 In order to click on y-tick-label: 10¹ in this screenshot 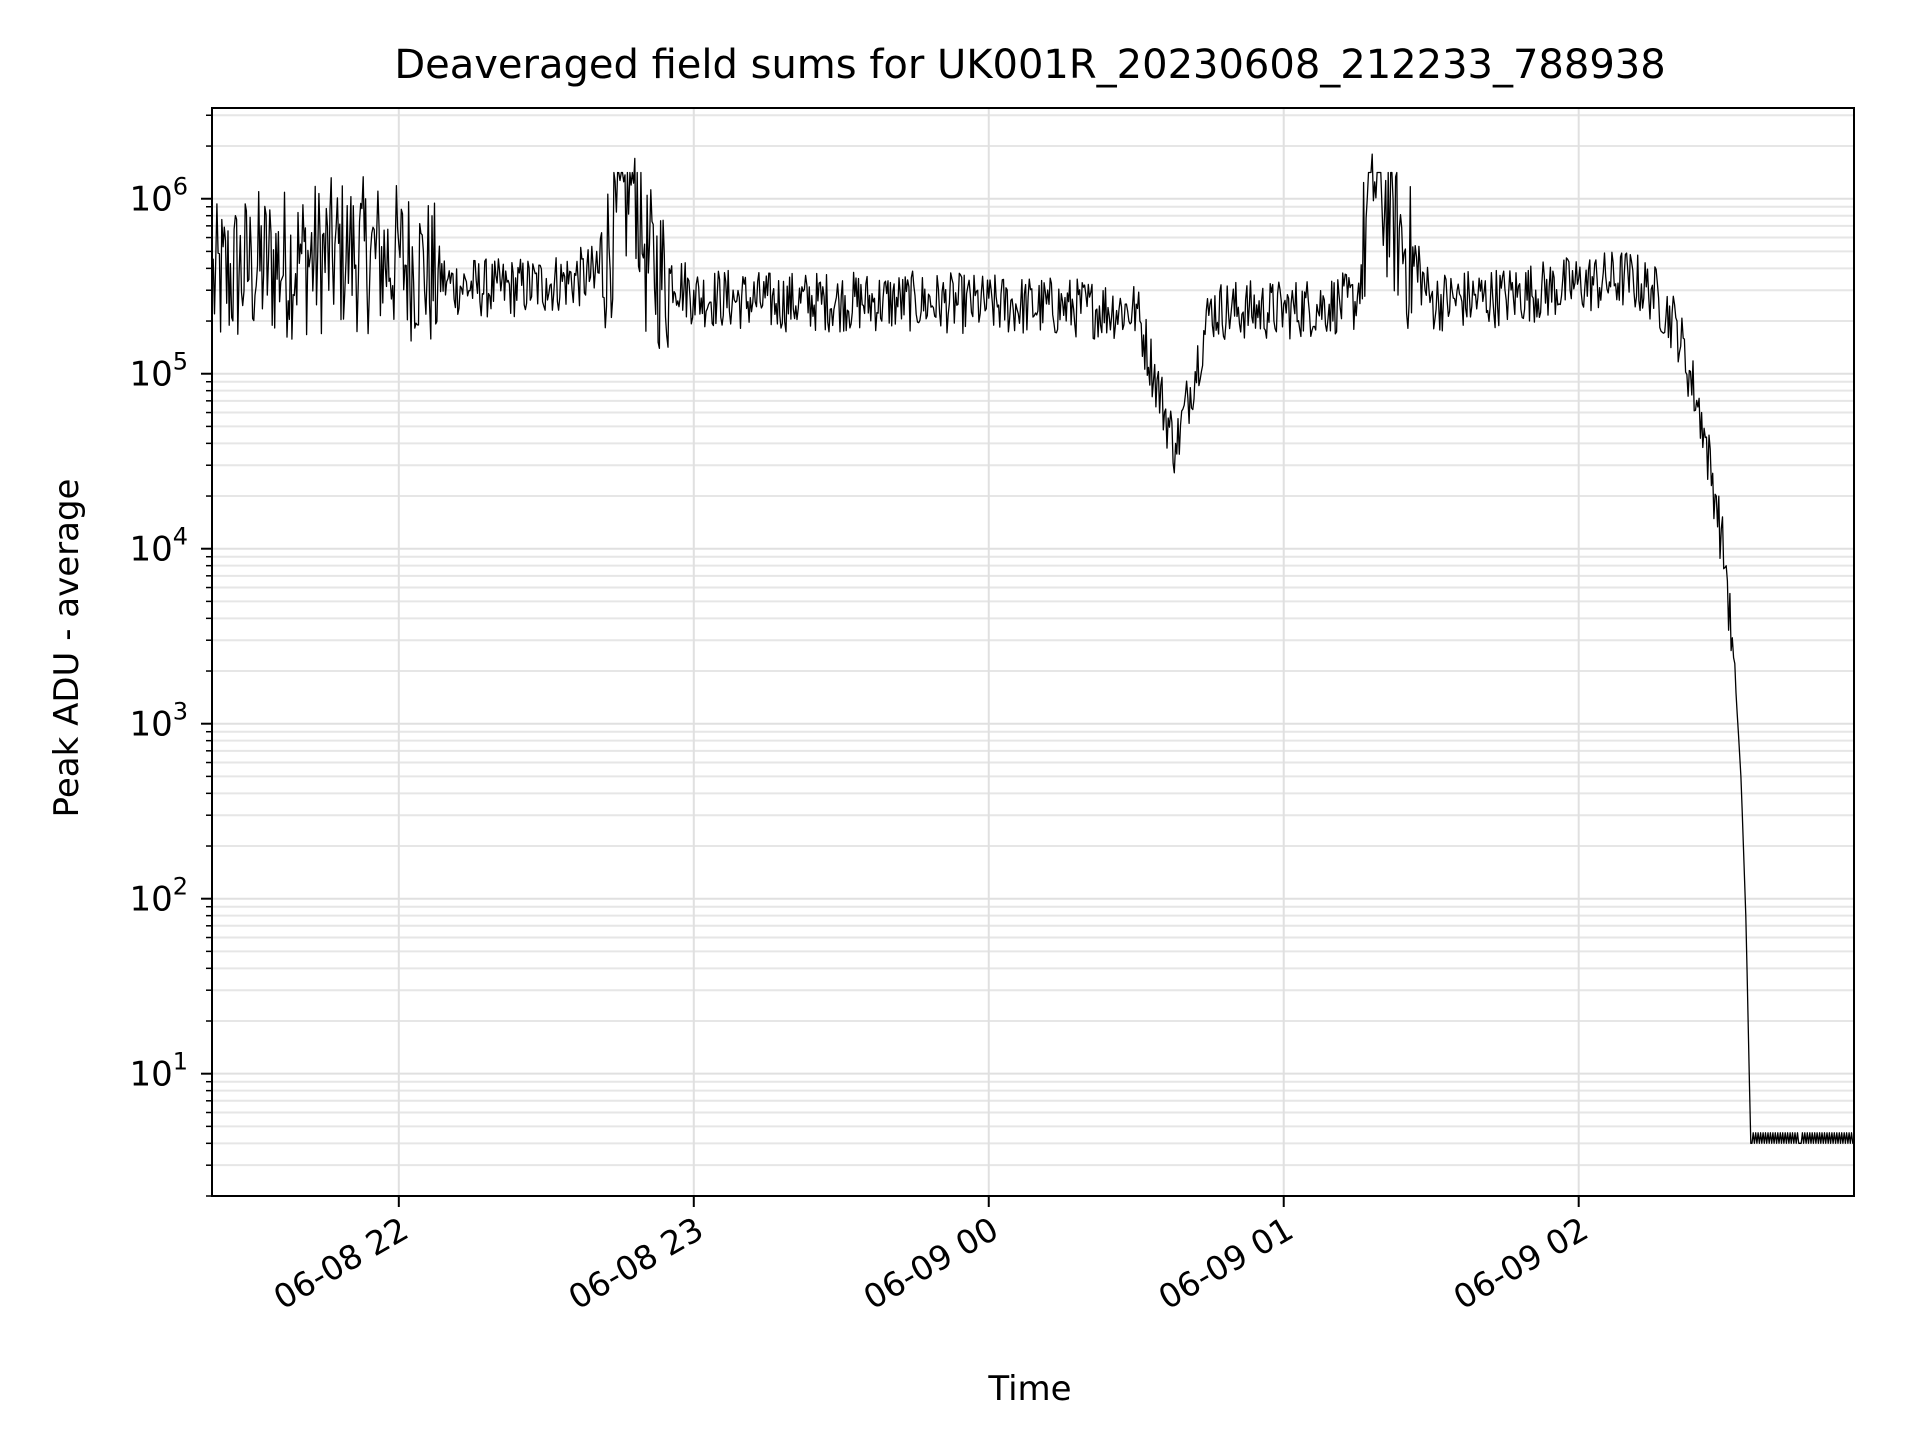, I will do `click(158, 1071)`.